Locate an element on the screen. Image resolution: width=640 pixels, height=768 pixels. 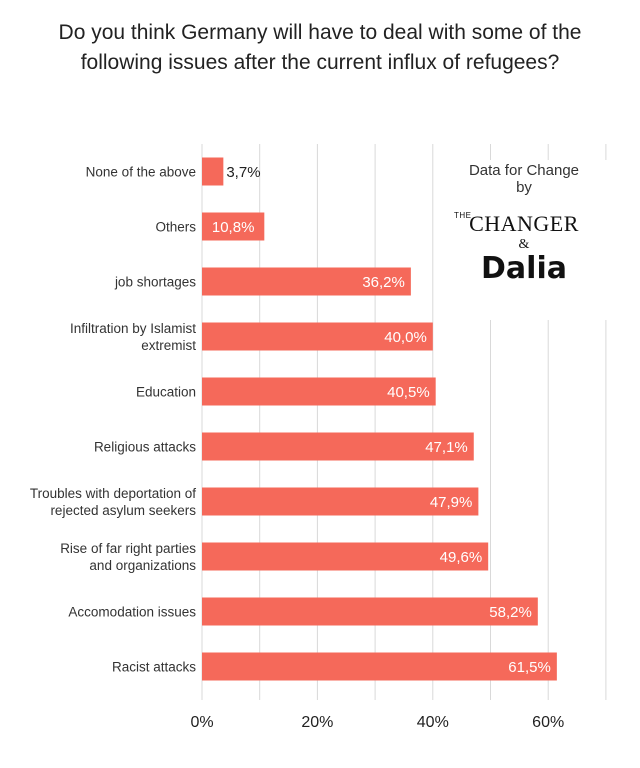
brand-changer-logo: THE CHANGER is located at coordinates (524, 223).